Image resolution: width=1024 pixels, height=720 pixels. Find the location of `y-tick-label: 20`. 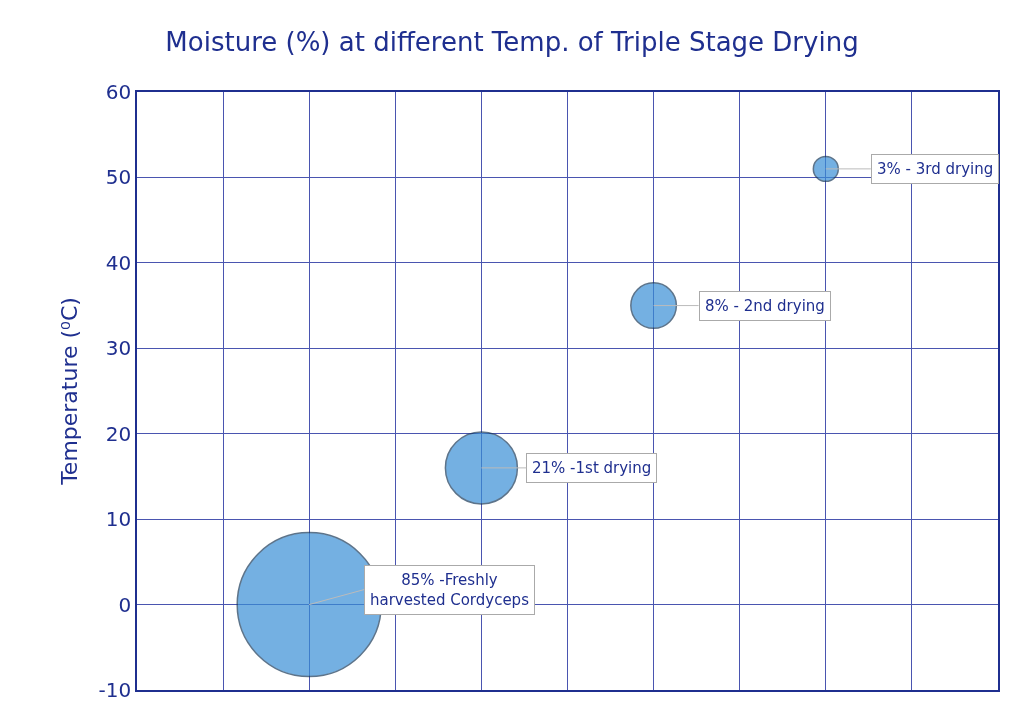

y-tick-label: 20 is located at coordinates (118, 433).